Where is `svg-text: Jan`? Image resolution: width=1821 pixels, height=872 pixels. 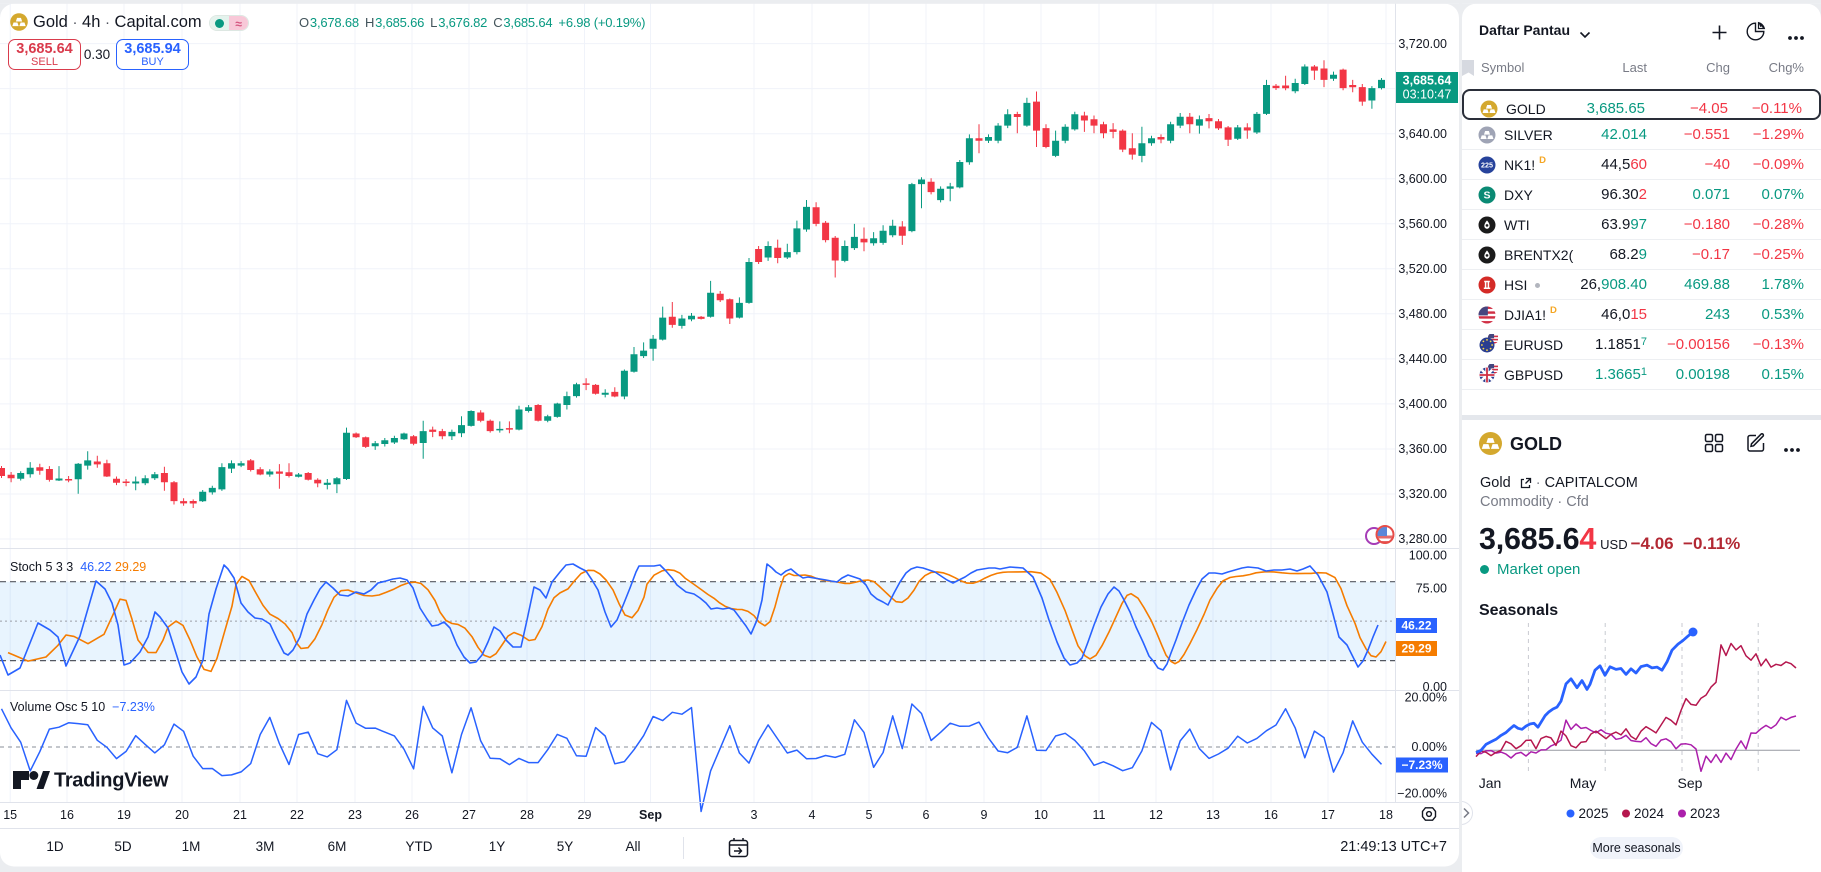
svg-text: Jan is located at coordinates (1490, 783).